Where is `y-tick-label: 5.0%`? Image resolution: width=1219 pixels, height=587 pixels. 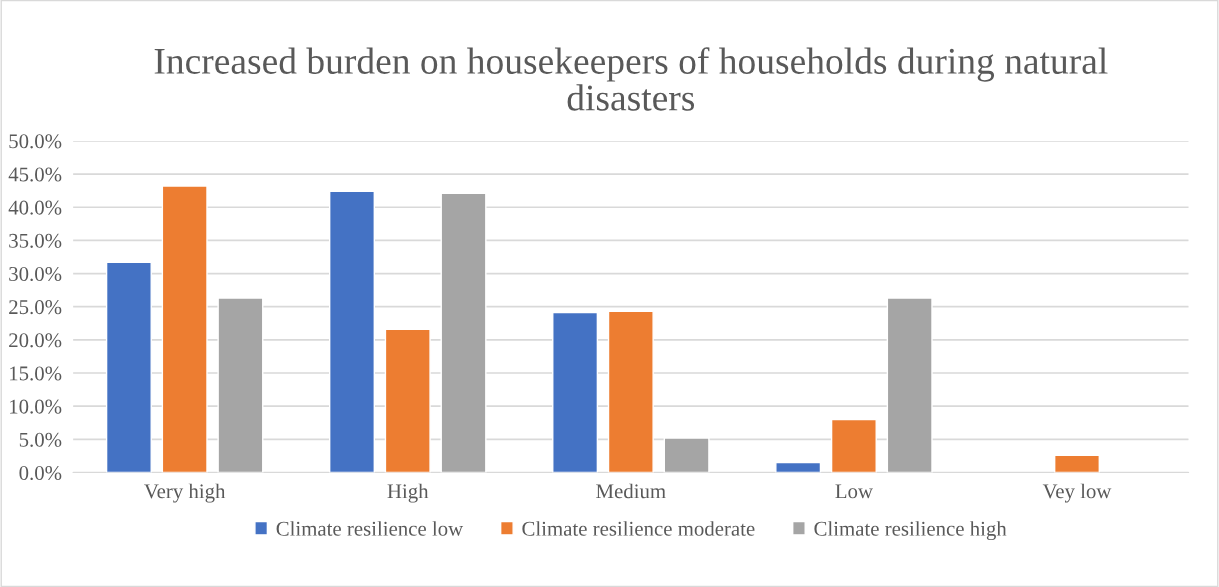
y-tick-label: 5.0% is located at coordinates (40, 439).